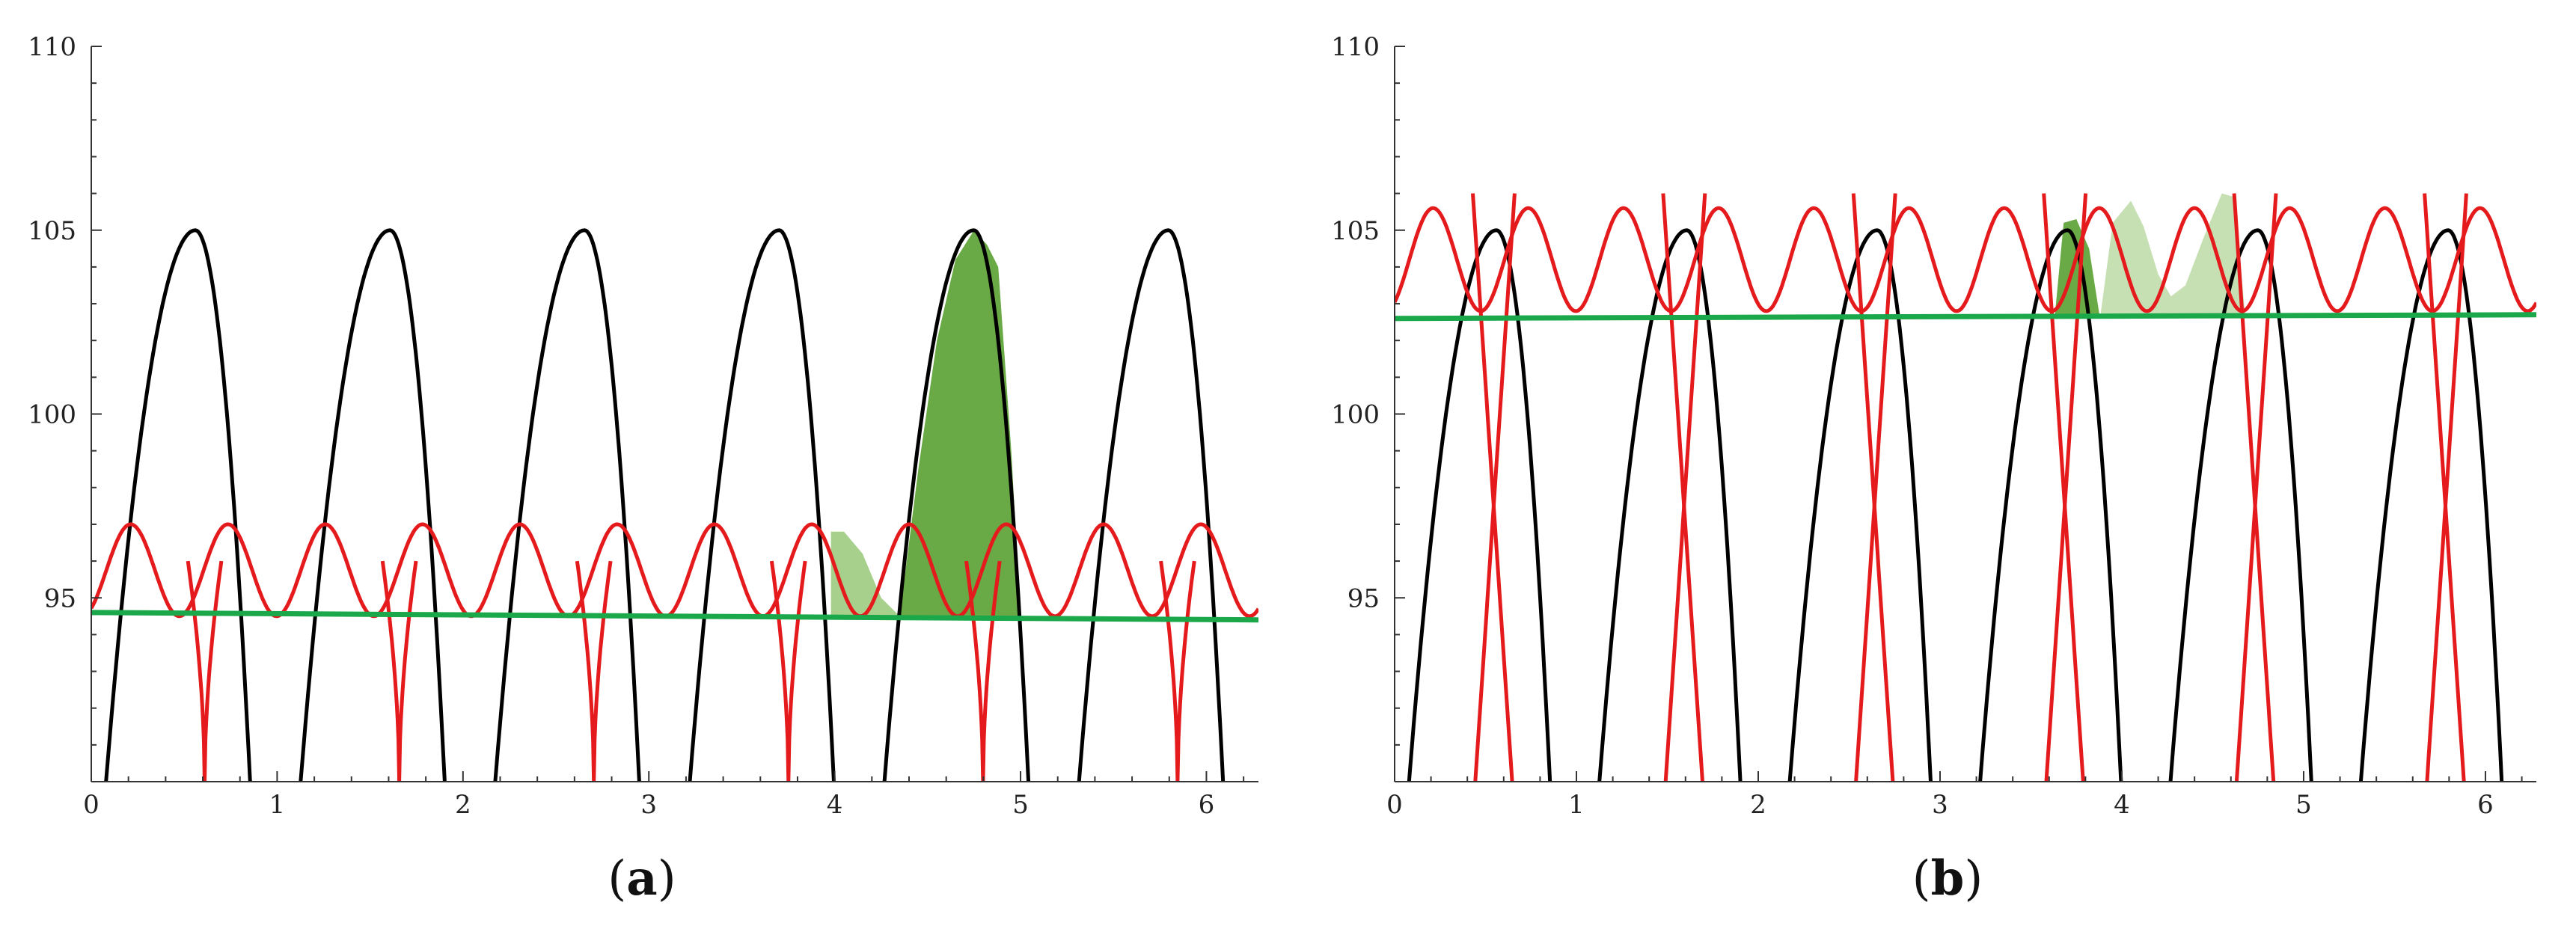 This screenshot has height=932, width=2576. What do you see at coordinates (642, 878) in the screenshot?
I see `panel-a-label: (a)` at bounding box center [642, 878].